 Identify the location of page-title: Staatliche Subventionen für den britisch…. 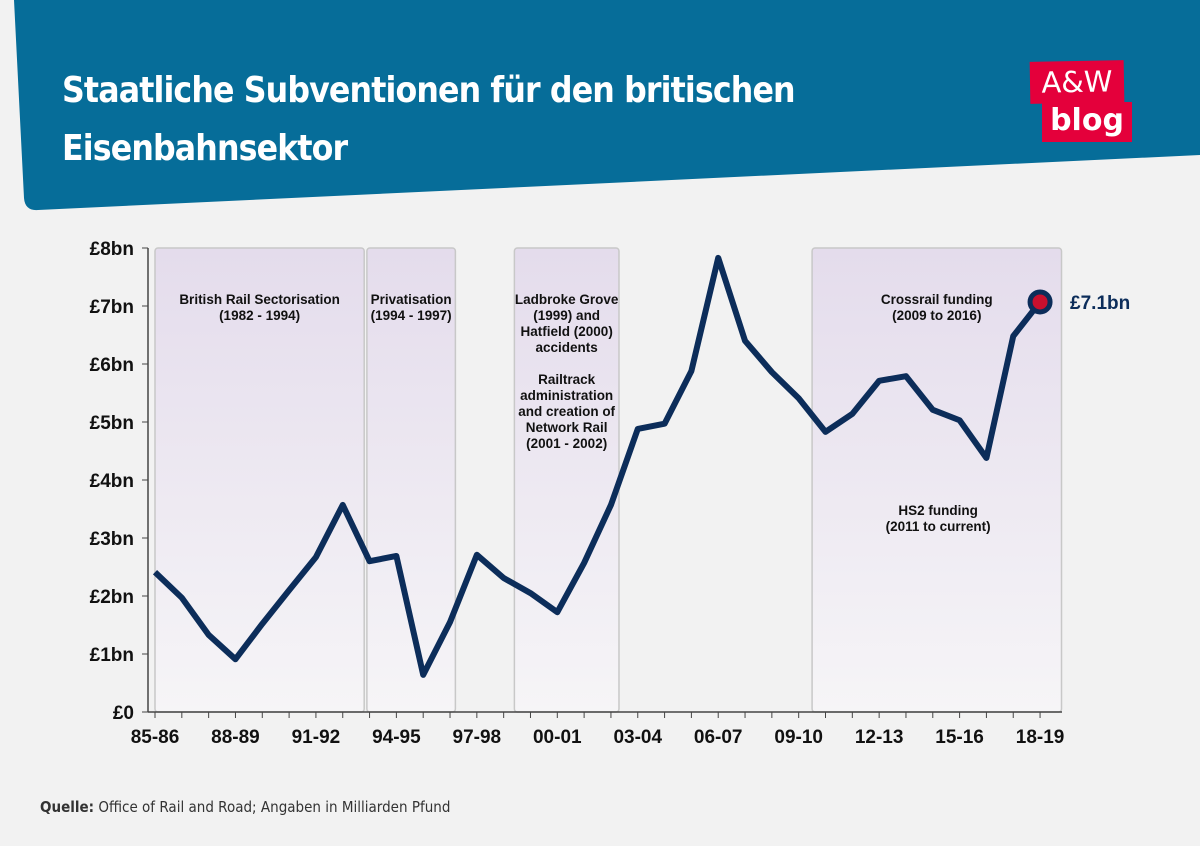
(458, 120).